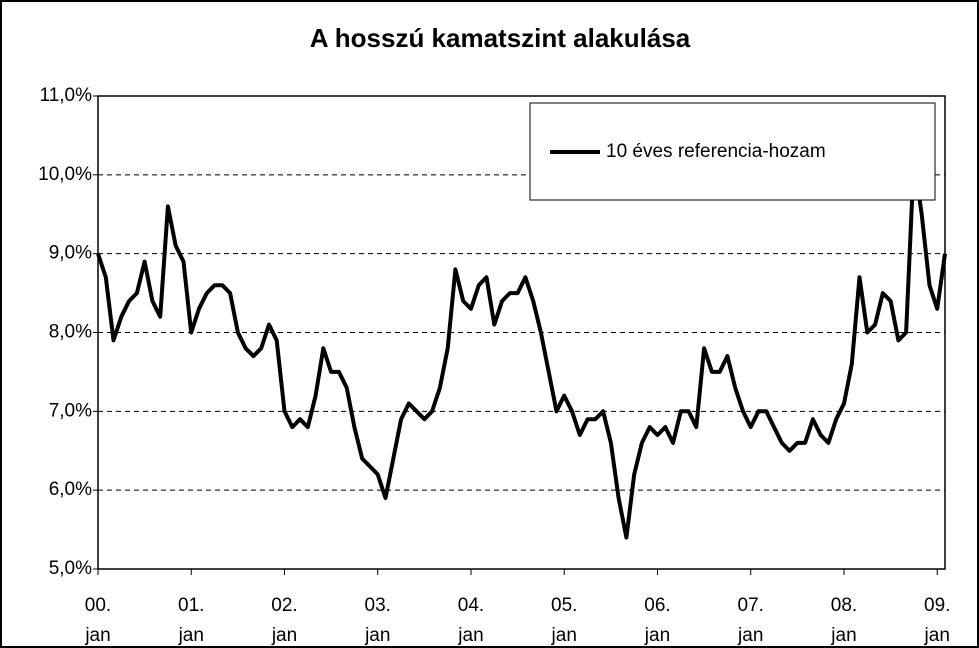 The width and height of the screenshot is (979, 648). What do you see at coordinates (191, 605) in the screenshot?
I see `x-tick-label: 01.` at bounding box center [191, 605].